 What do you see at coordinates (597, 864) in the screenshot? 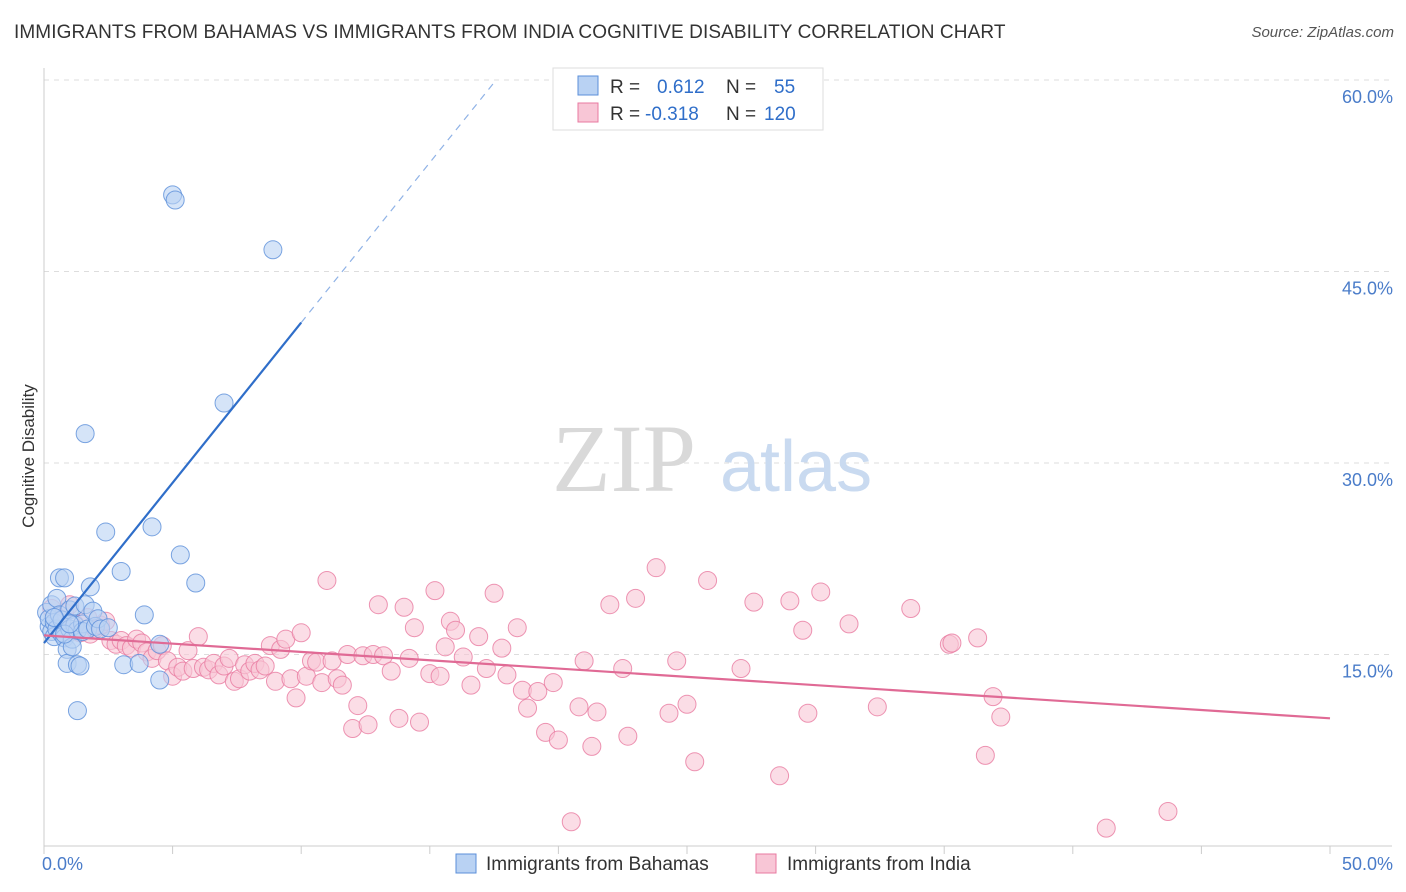
I see `legend-label-bahamas: Immigrants from Bahamas` at bounding box center [597, 864].